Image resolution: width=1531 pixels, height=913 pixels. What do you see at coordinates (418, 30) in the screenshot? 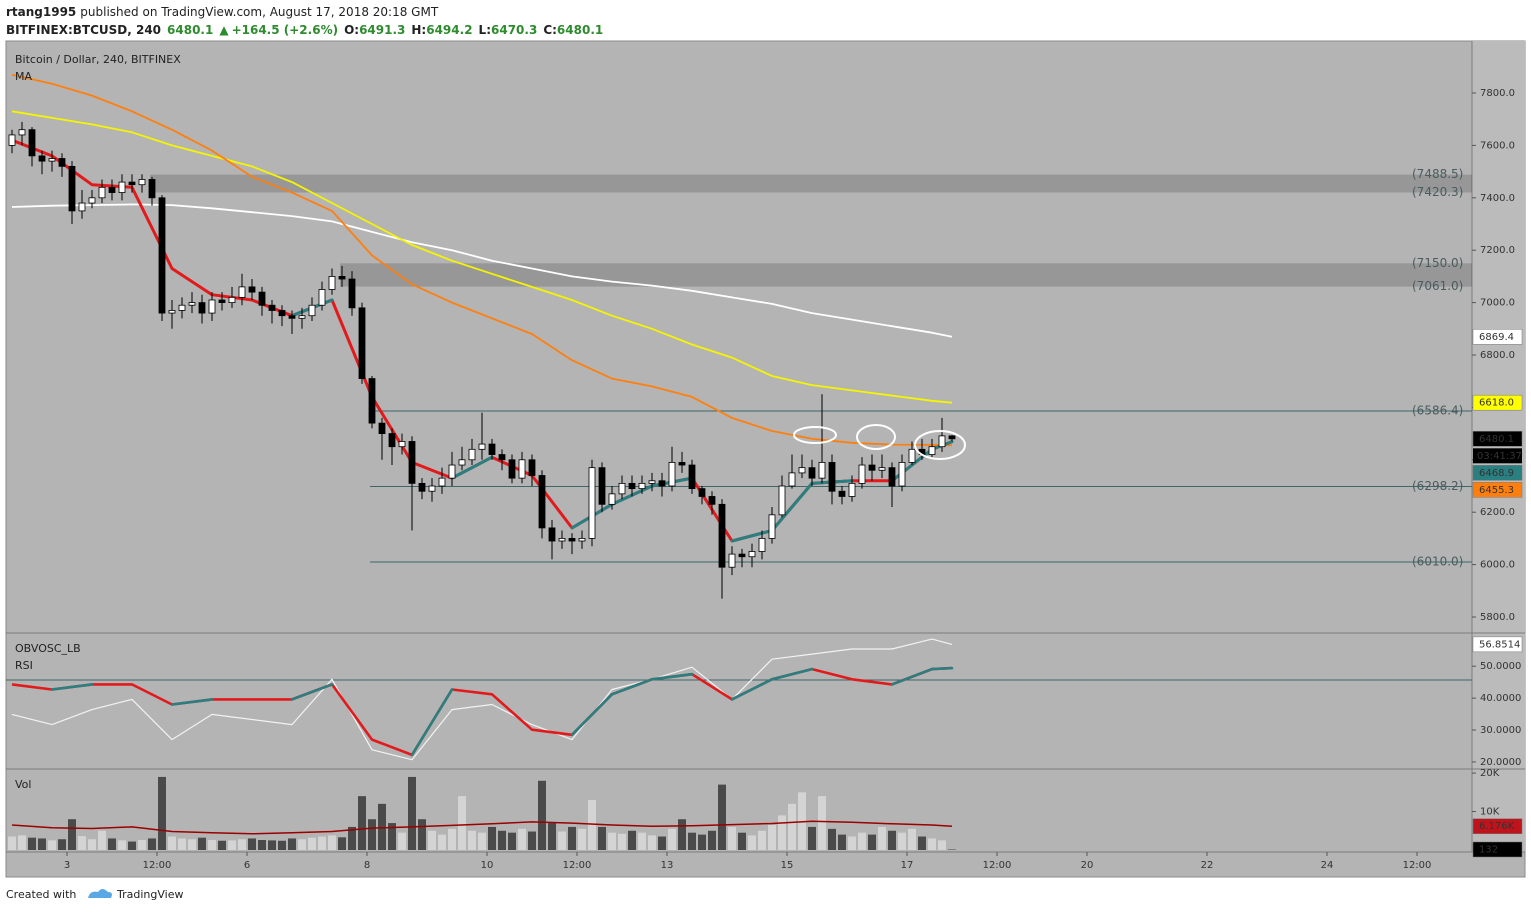
I see `h-label: H:` at bounding box center [418, 30].